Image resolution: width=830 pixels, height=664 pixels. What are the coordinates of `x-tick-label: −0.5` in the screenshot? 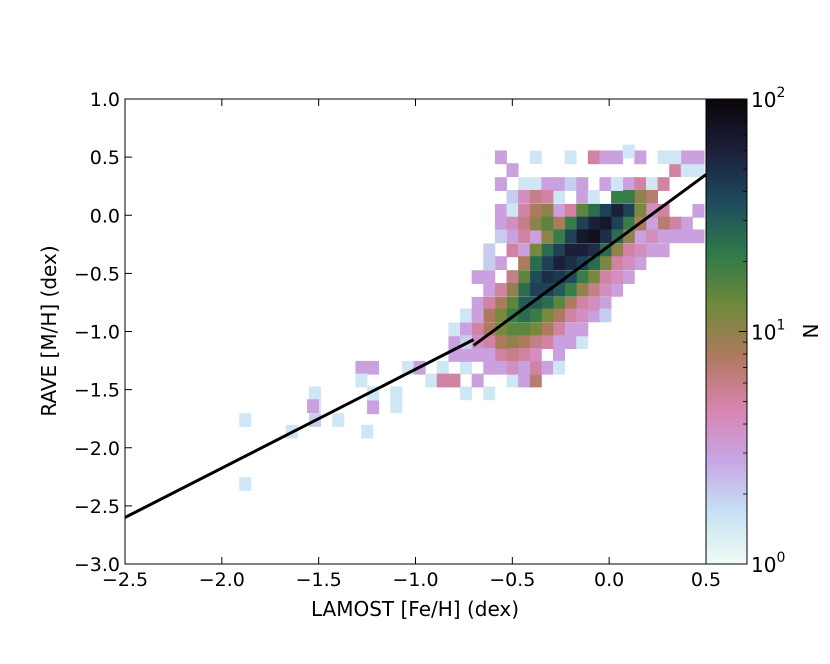 It's located at (512, 580).